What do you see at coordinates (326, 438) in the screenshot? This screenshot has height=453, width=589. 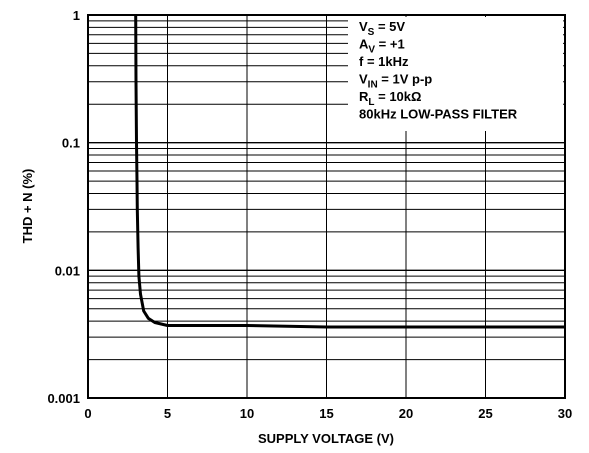 I see `x-axis-title: SUPPLY VOLTAGE (V)` at bounding box center [326, 438].